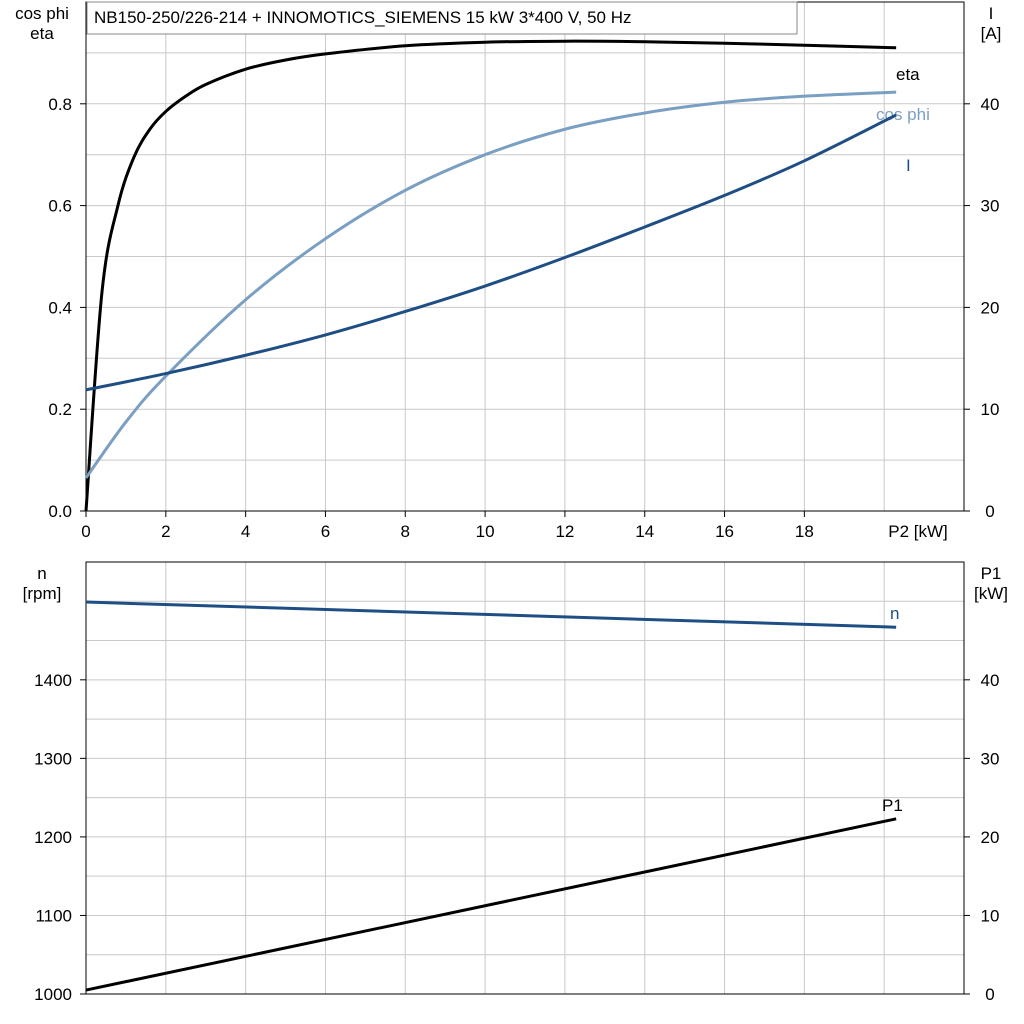 The image size is (1024, 1024). I want to click on panel0-left-tick-label: 0.2, so click(60, 409).